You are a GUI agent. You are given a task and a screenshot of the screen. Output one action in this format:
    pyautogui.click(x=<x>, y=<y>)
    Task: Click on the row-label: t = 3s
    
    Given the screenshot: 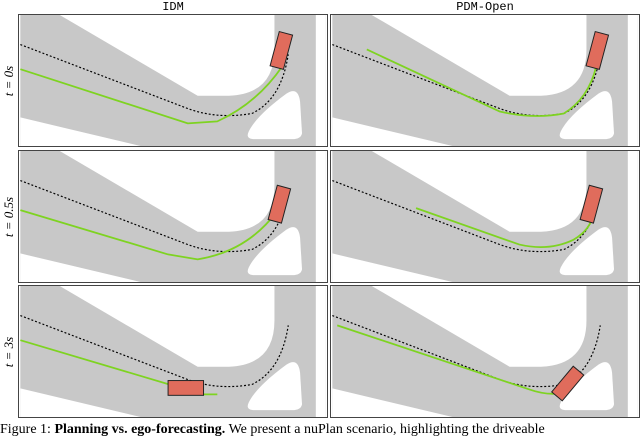 What is the action you would take?
    pyautogui.click(x=9, y=351)
    